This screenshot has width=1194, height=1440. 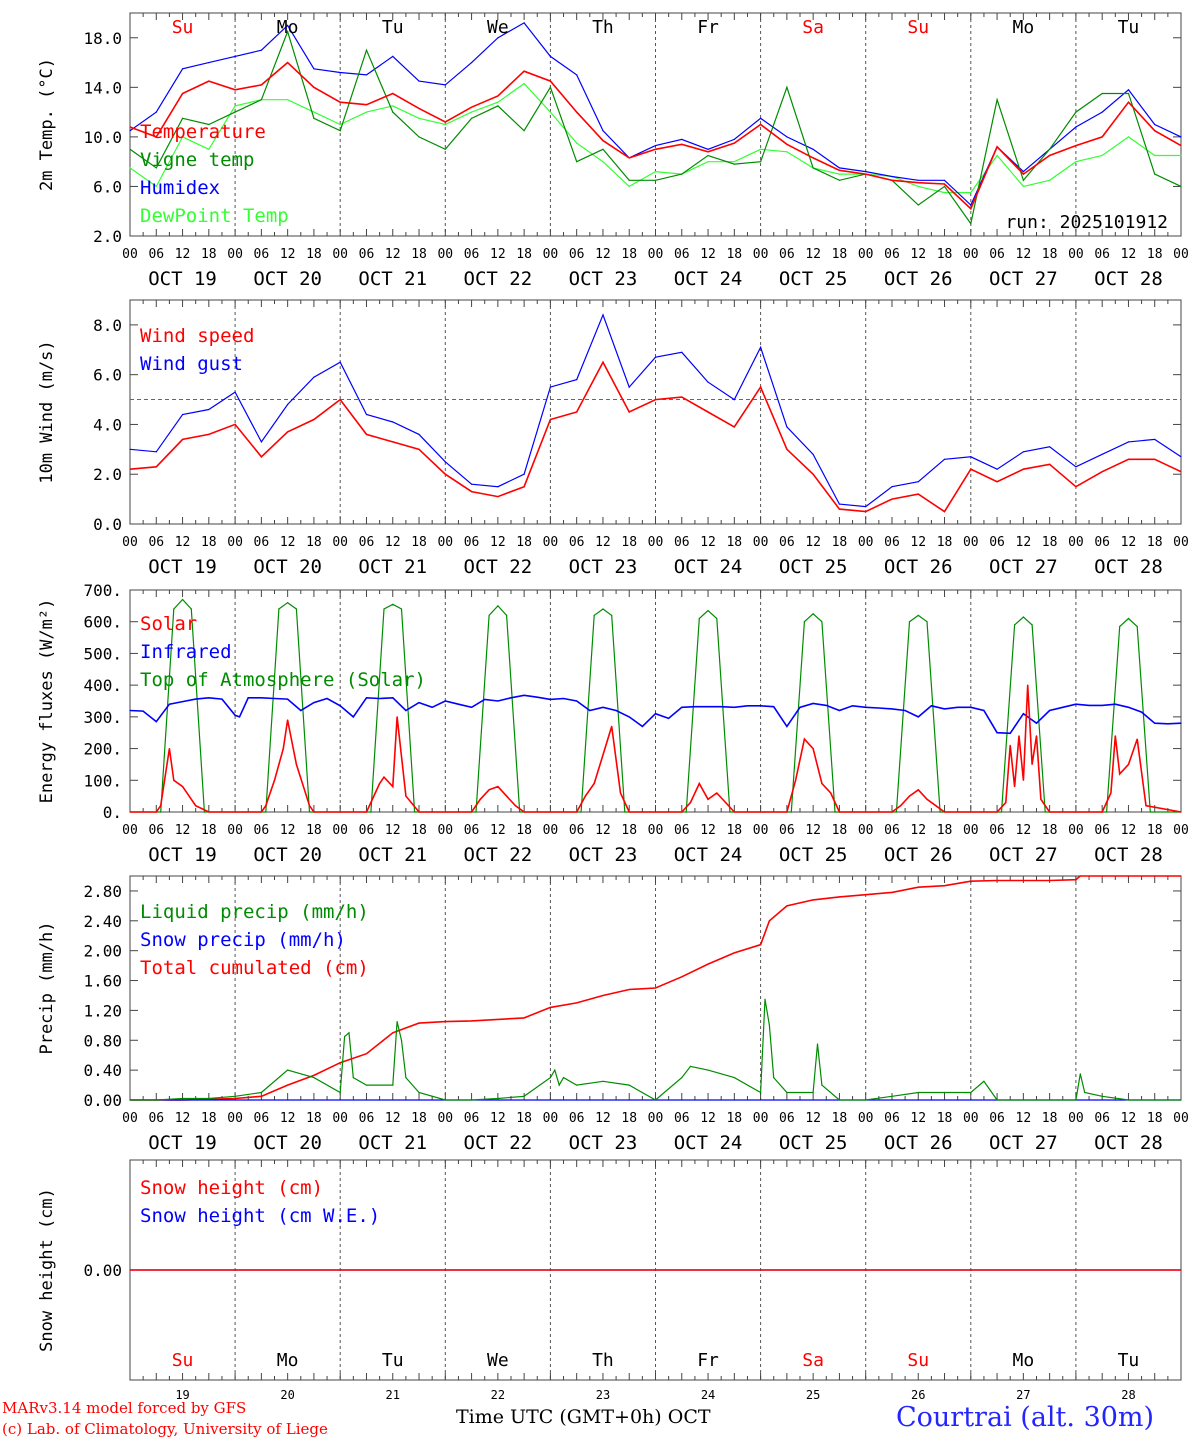 What do you see at coordinates (813, 27) in the screenshot?
I see `weekday-label: Sa` at bounding box center [813, 27].